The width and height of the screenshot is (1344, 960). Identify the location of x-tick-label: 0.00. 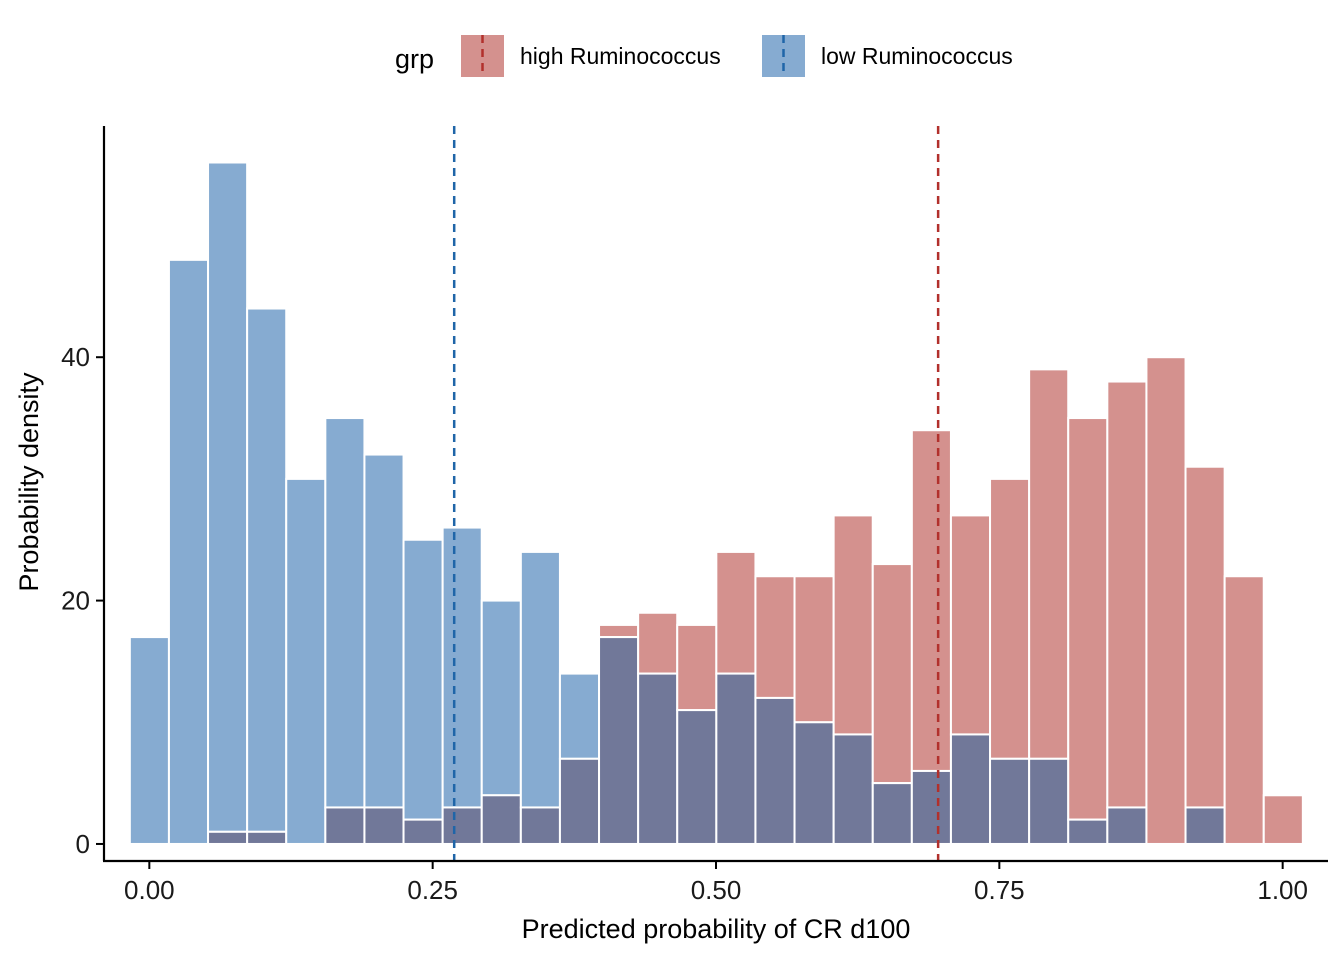
(149, 890).